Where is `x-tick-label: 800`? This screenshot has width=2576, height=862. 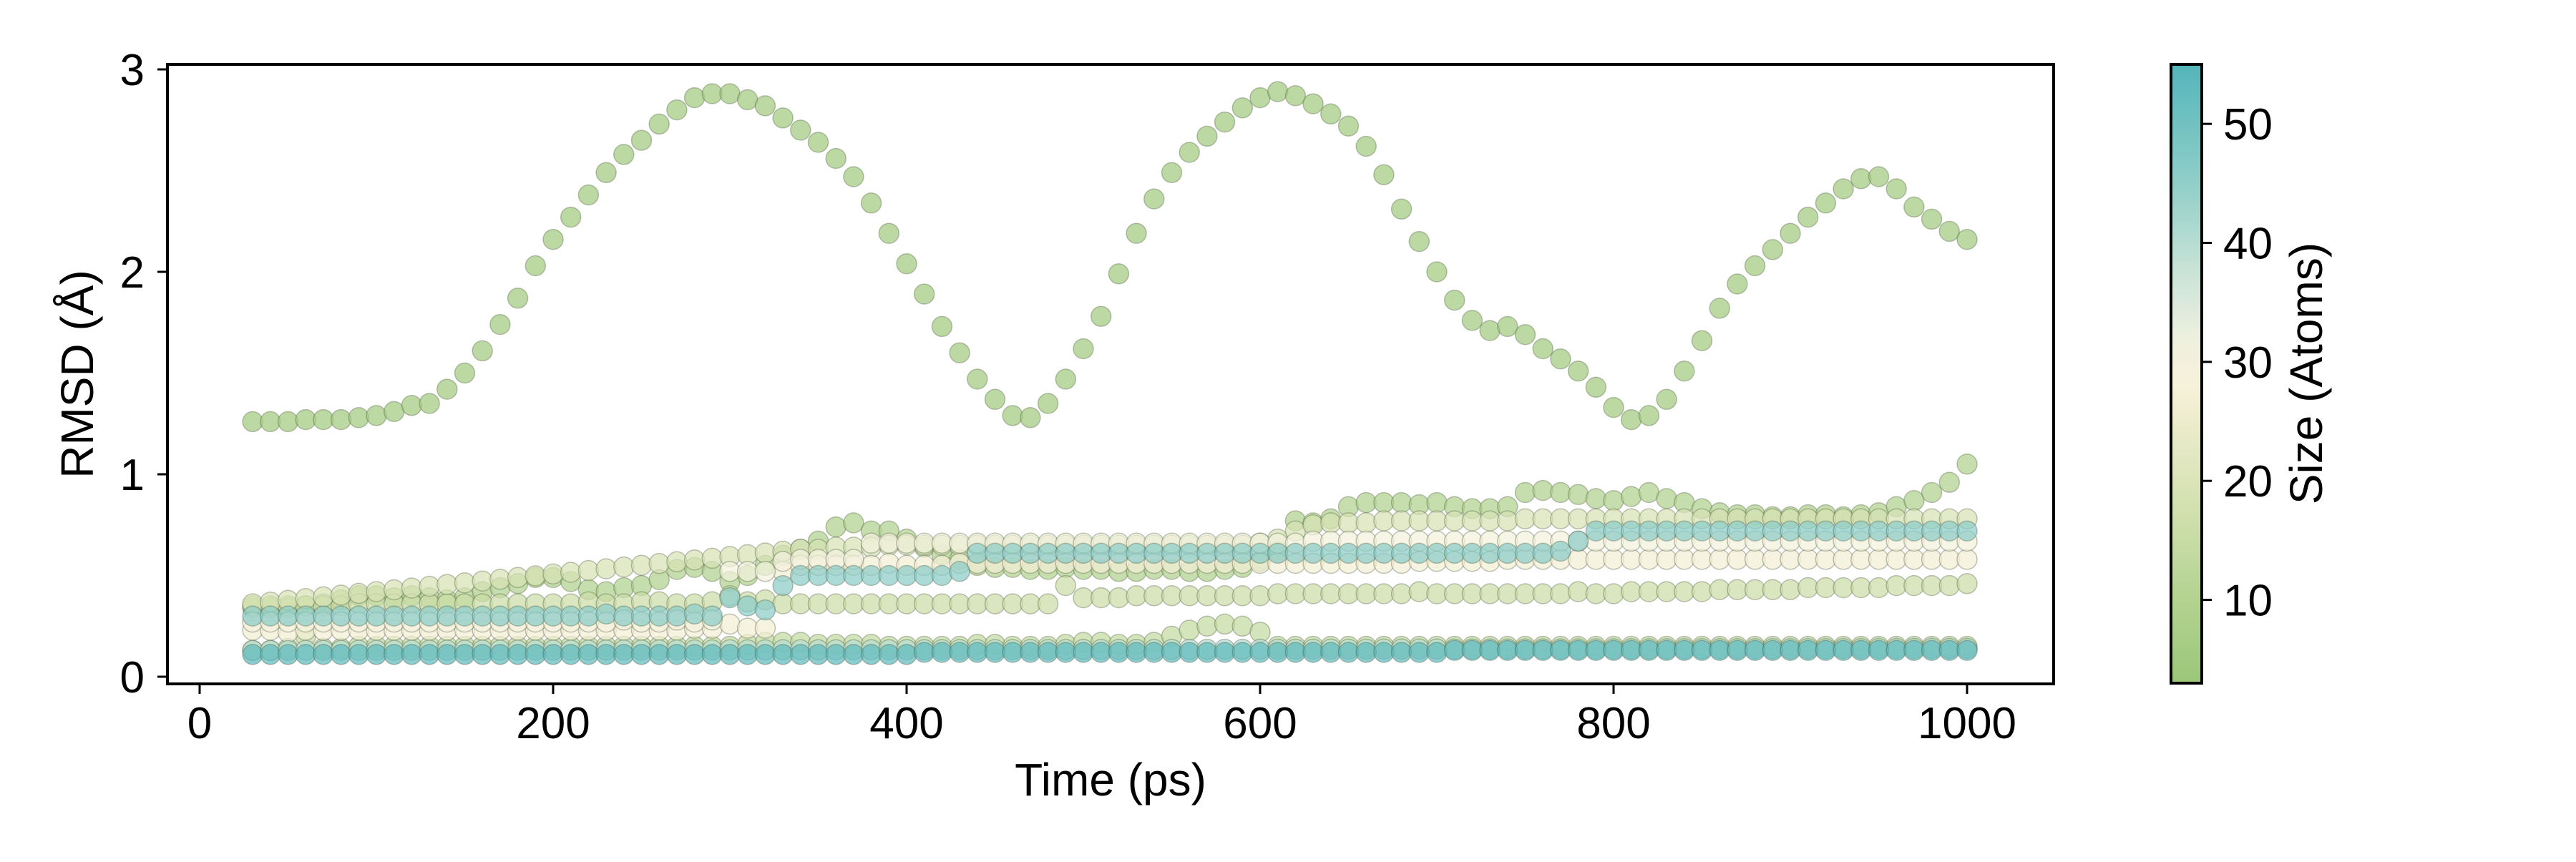 x-tick-label: 800 is located at coordinates (1613, 724).